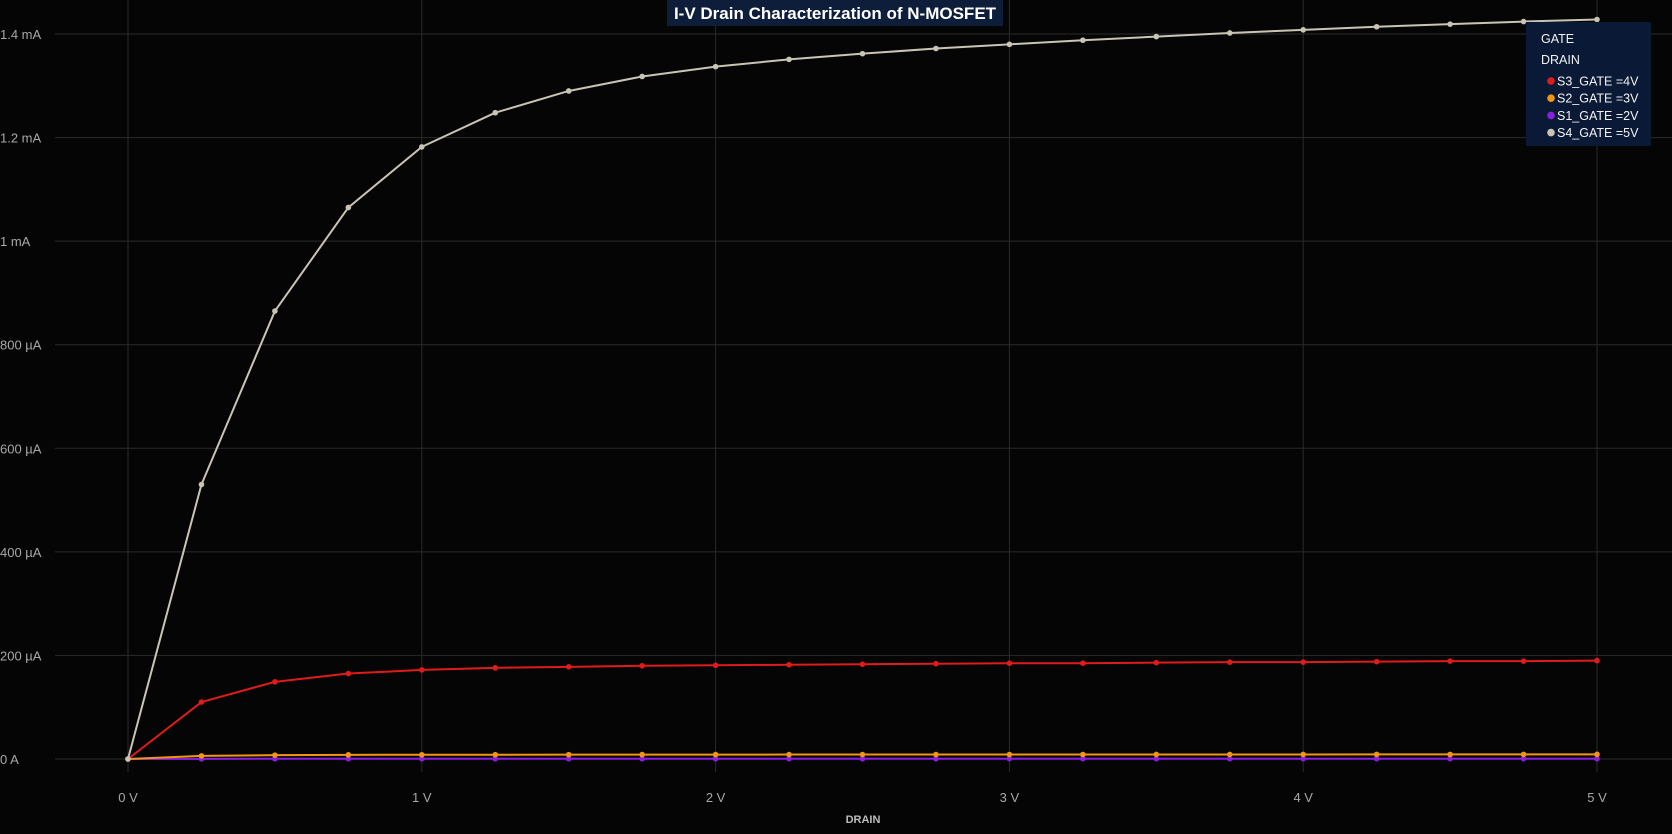 This screenshot has height=834, width=1672. I want to click on series-s1-gate-2v, so click(862, 758).